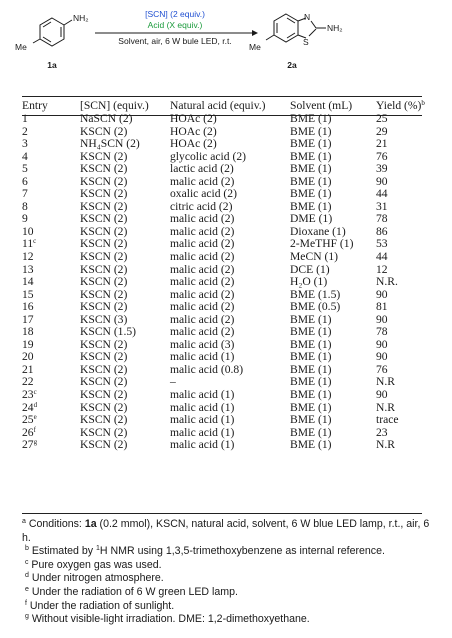  What do you see at coordinates (24, 521) in the screenshot?
I see `footnote-a-mark: a` at bounding box center [24, 521].